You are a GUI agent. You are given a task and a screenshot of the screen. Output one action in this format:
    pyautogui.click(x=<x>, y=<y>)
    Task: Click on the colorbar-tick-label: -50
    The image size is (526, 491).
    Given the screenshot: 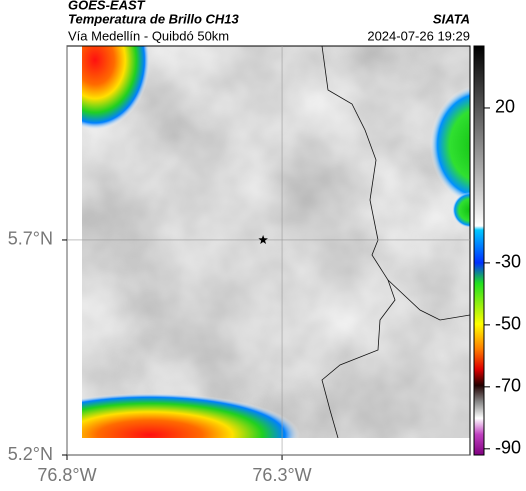 What is the action you would take?
    pyautogui.click(x=508, y=324)
    